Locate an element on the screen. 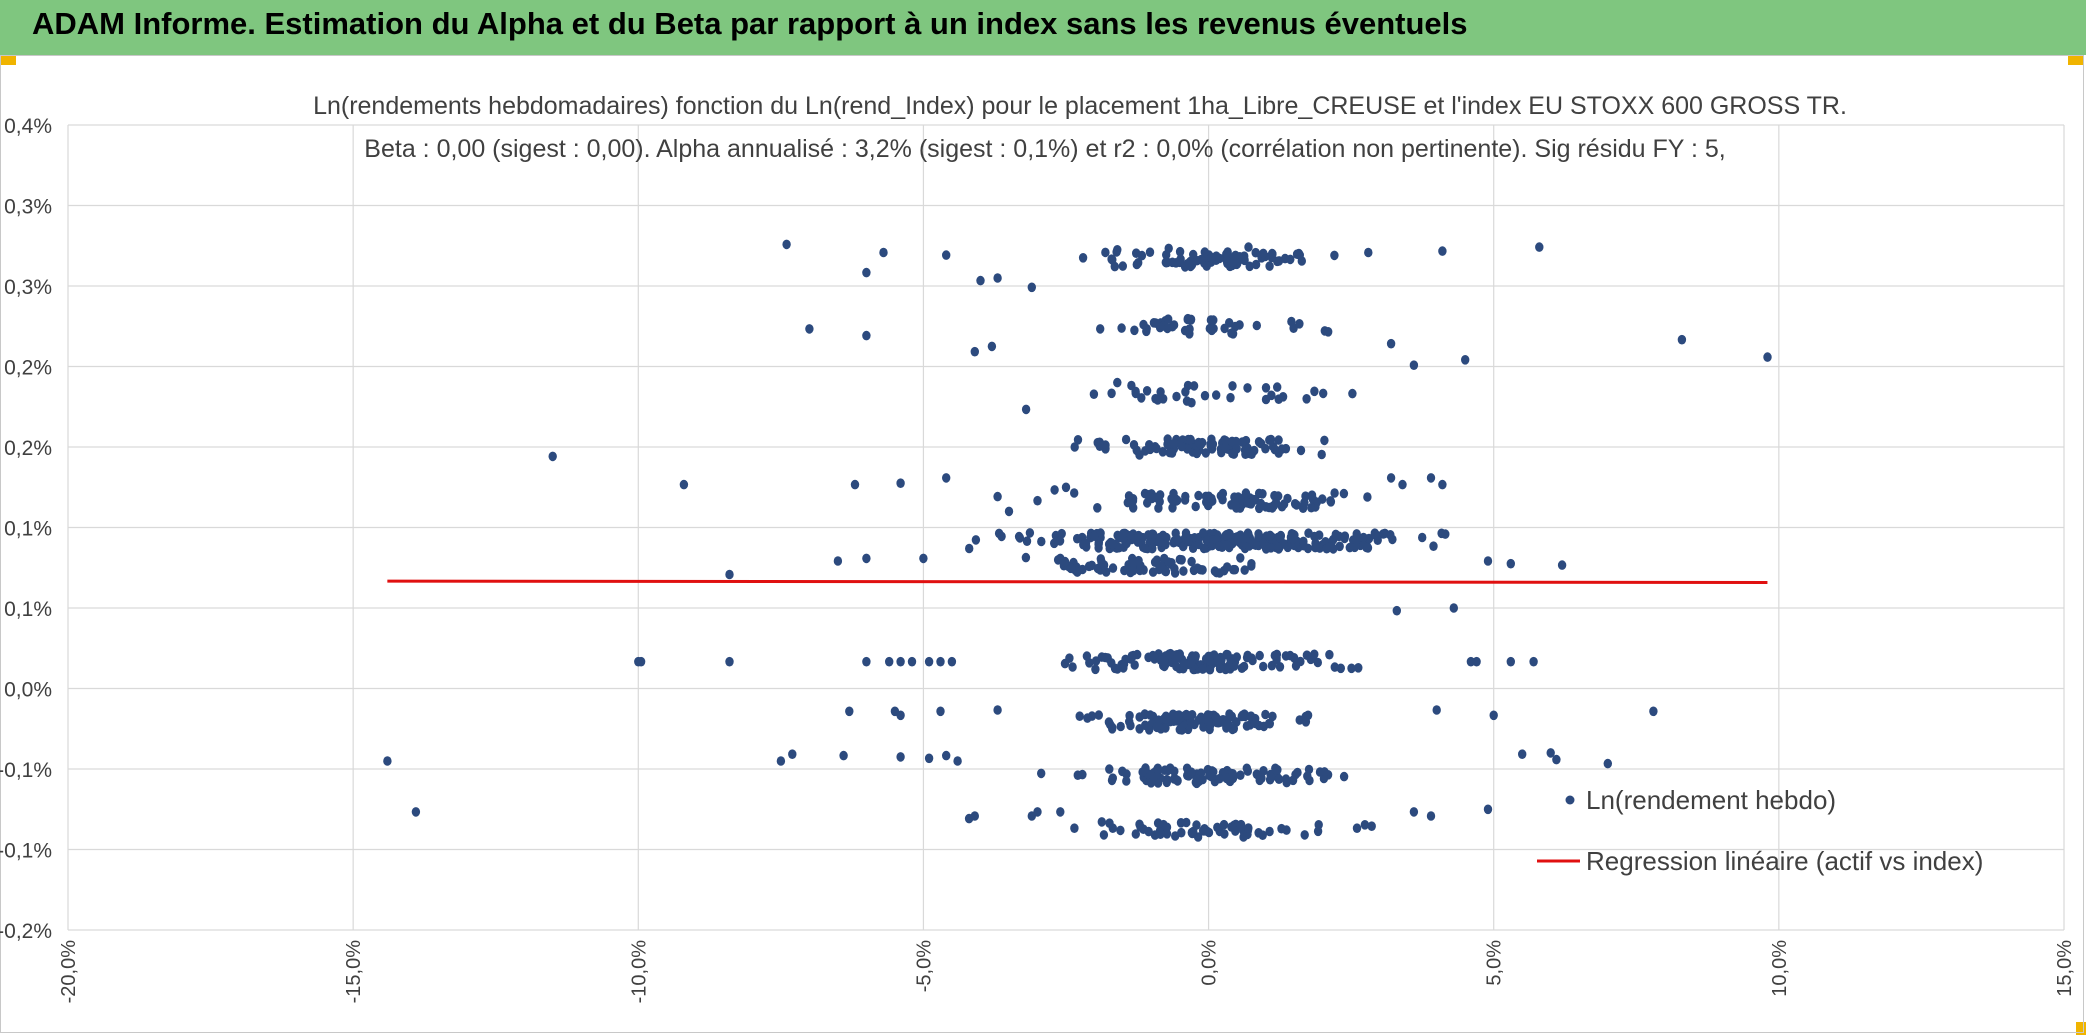  regression-line is located at coordinates (1077, 582).